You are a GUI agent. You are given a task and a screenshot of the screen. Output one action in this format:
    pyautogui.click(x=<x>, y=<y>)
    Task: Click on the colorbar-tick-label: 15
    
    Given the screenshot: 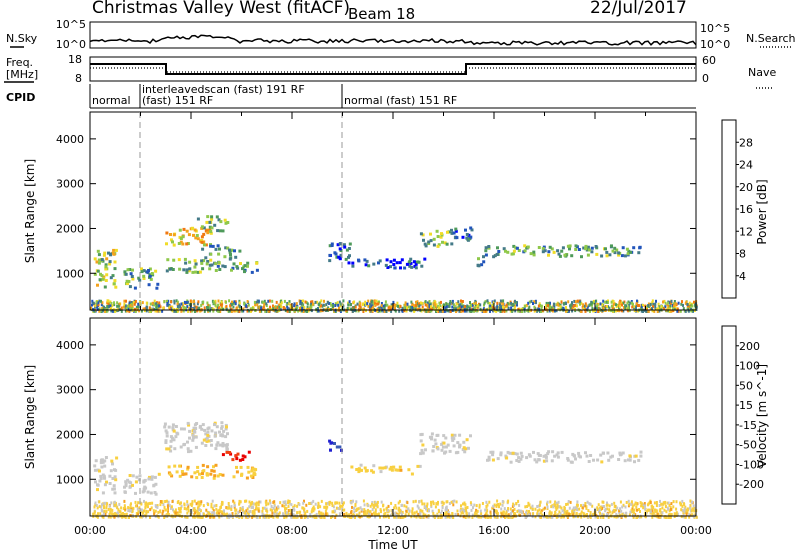 What is the action you would take?
    pyautogui.click(x=746, y=405)
    